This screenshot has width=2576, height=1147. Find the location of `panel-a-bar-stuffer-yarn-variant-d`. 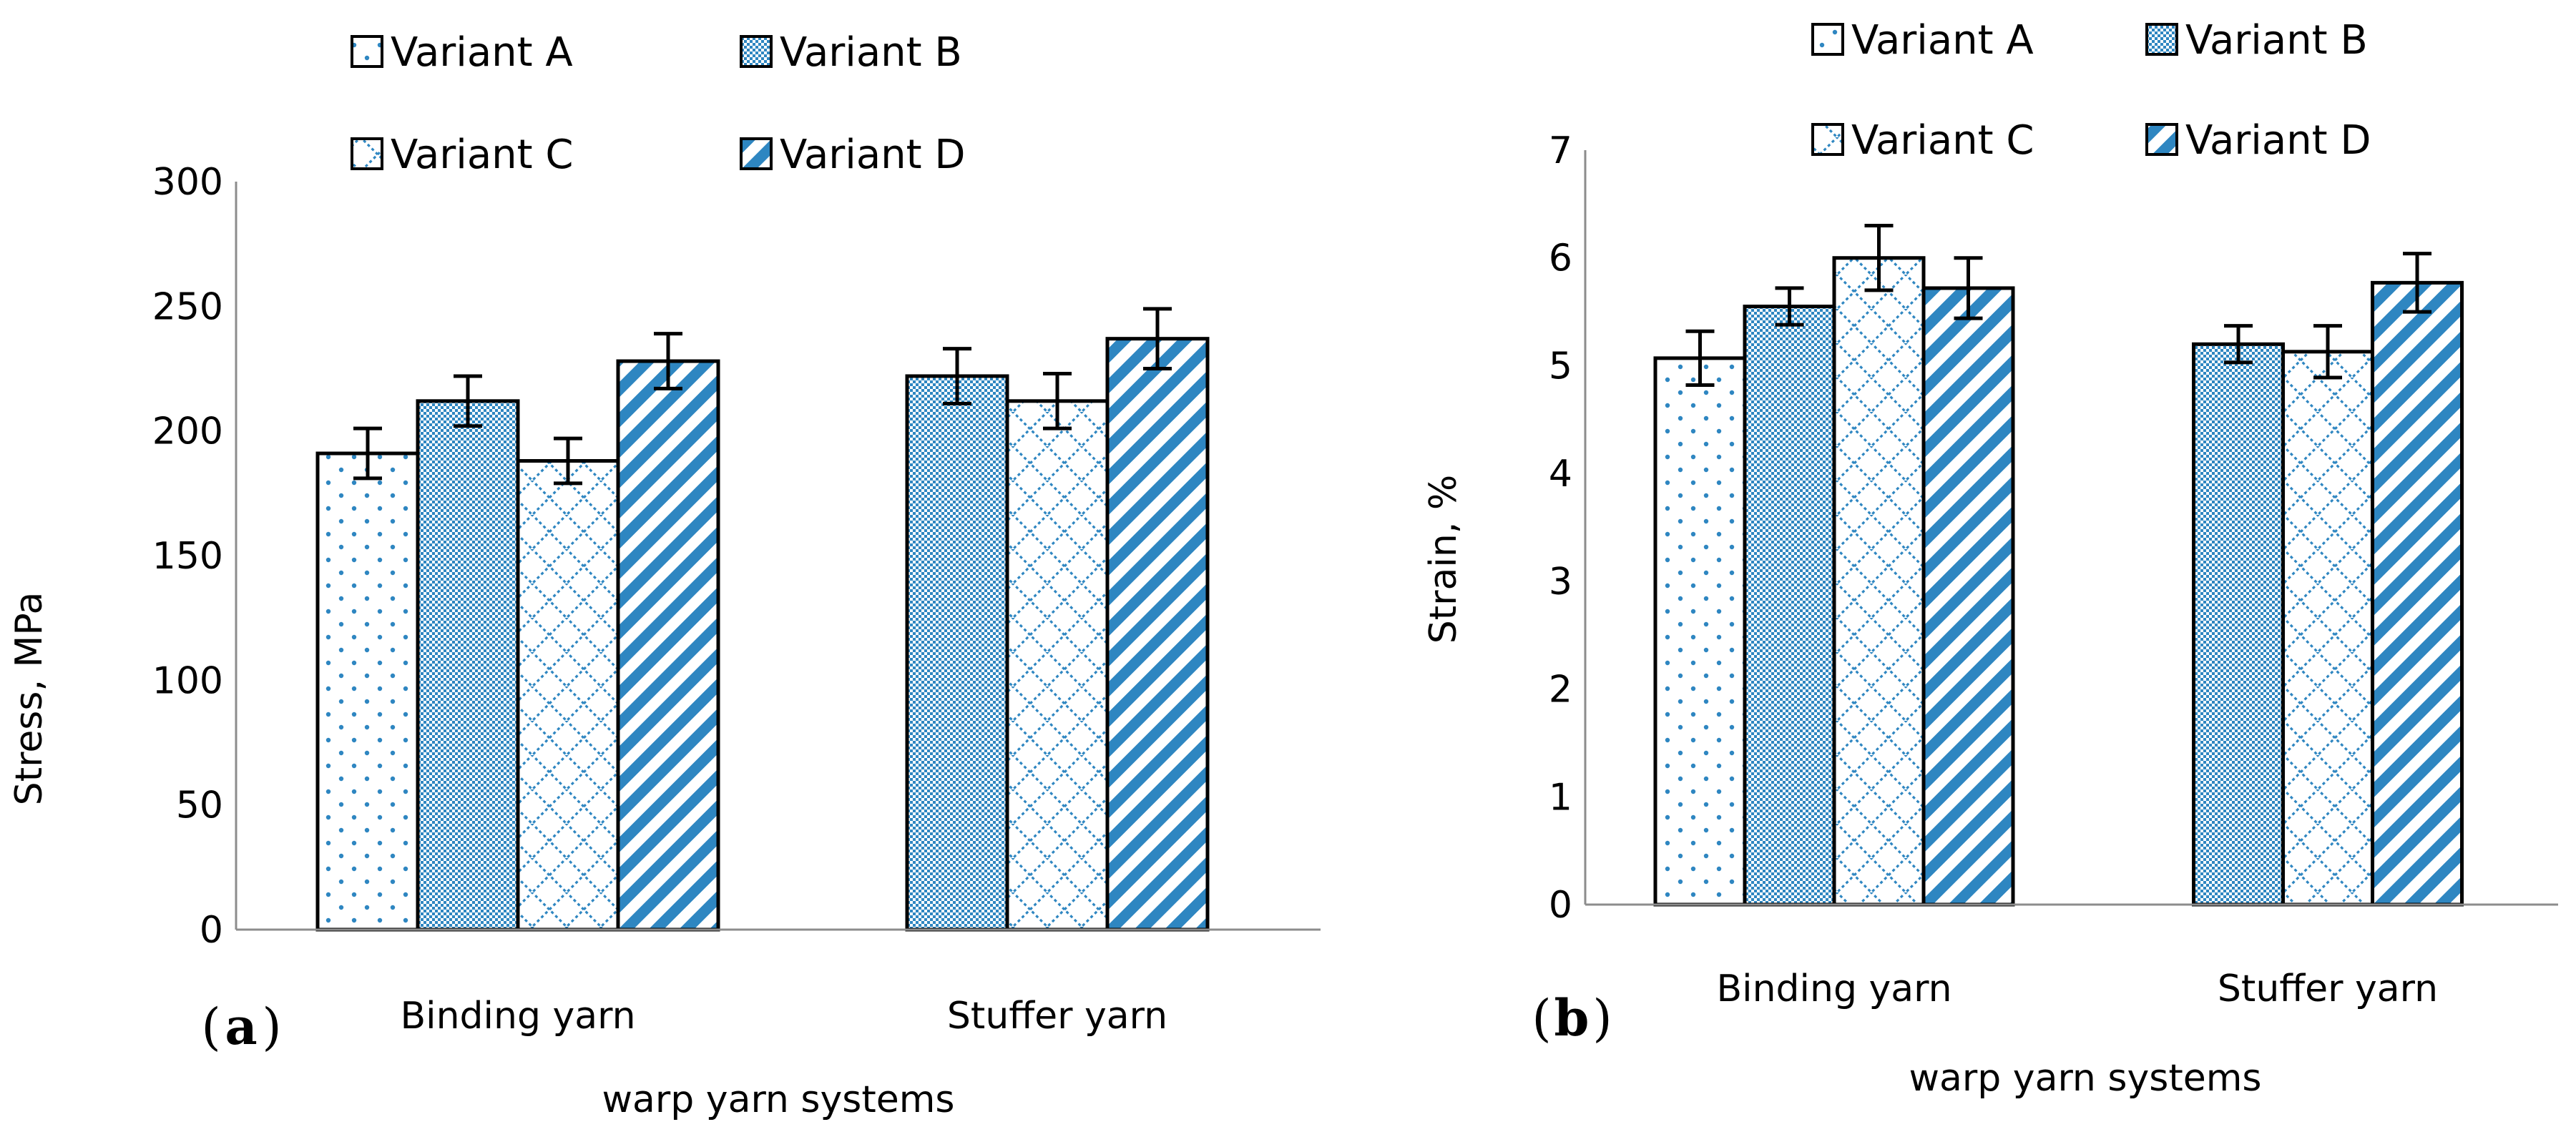

panel-a-bar-stuffer-yarn-variant-d is located at coordinates (1157, 634).